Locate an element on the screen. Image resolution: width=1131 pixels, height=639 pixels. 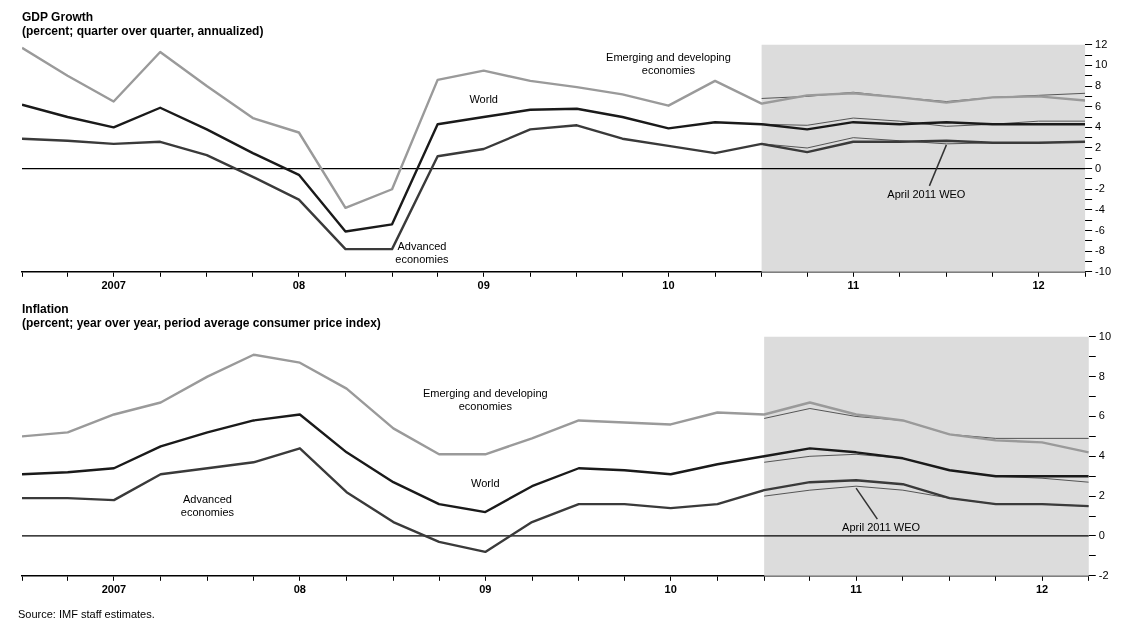
chart-subtitle: (percent; quarter over quarter, annualized) is located at coordinates (143, 30).